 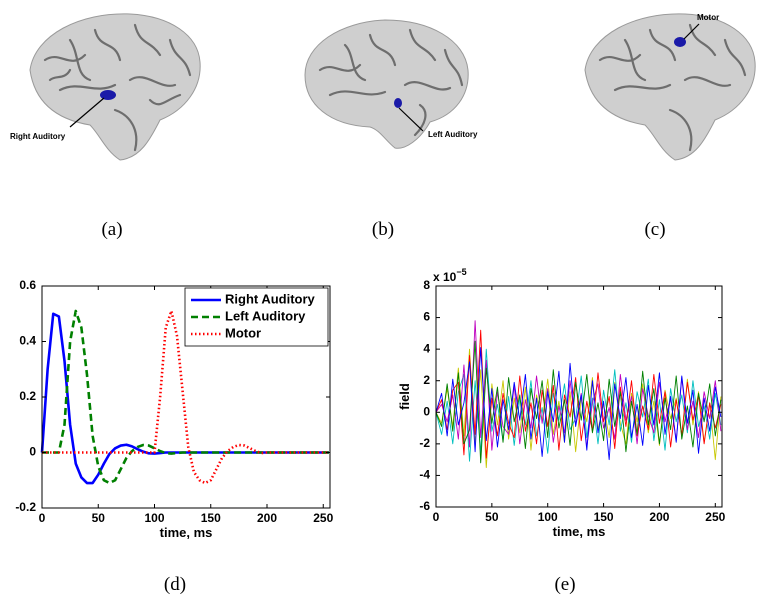 I want to click on y-tick-label: 2, so click(x=426, y=380).